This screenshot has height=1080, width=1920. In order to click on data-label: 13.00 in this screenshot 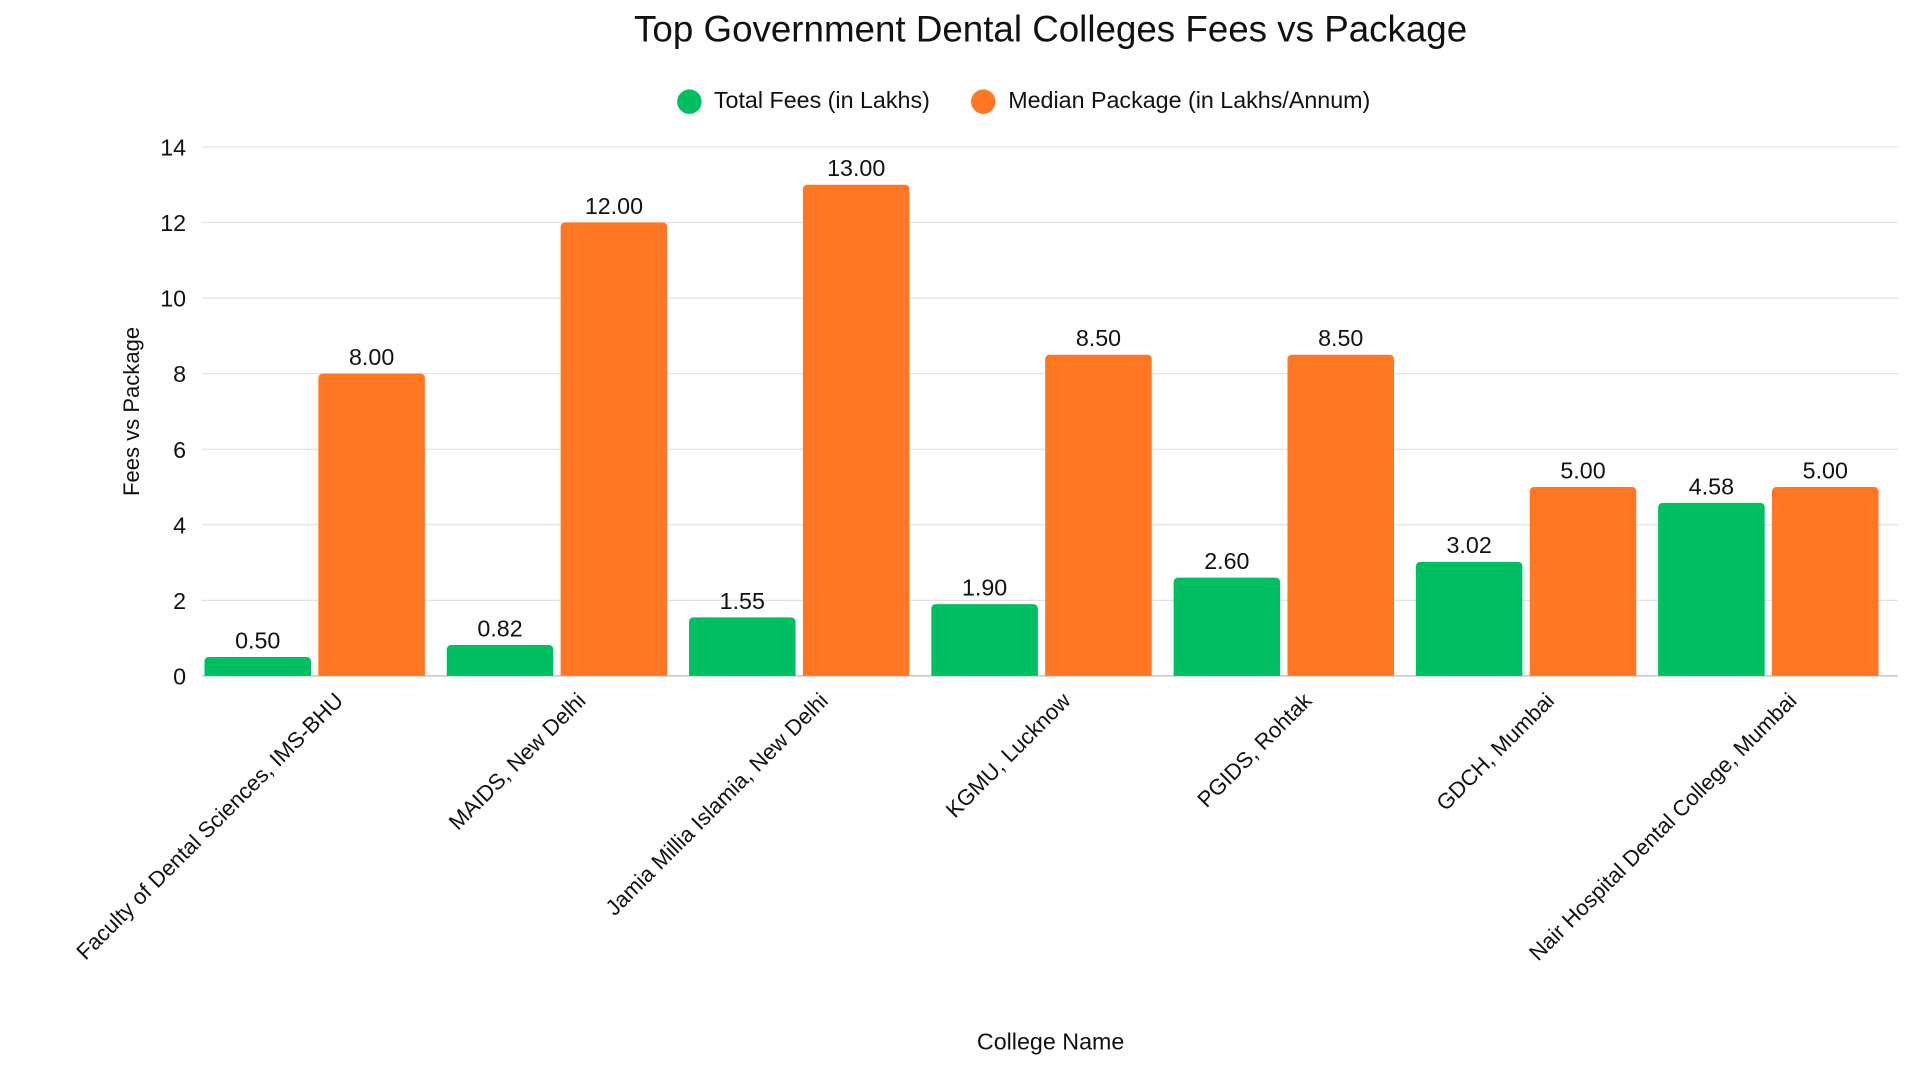, I will do `click(856, 168)`.